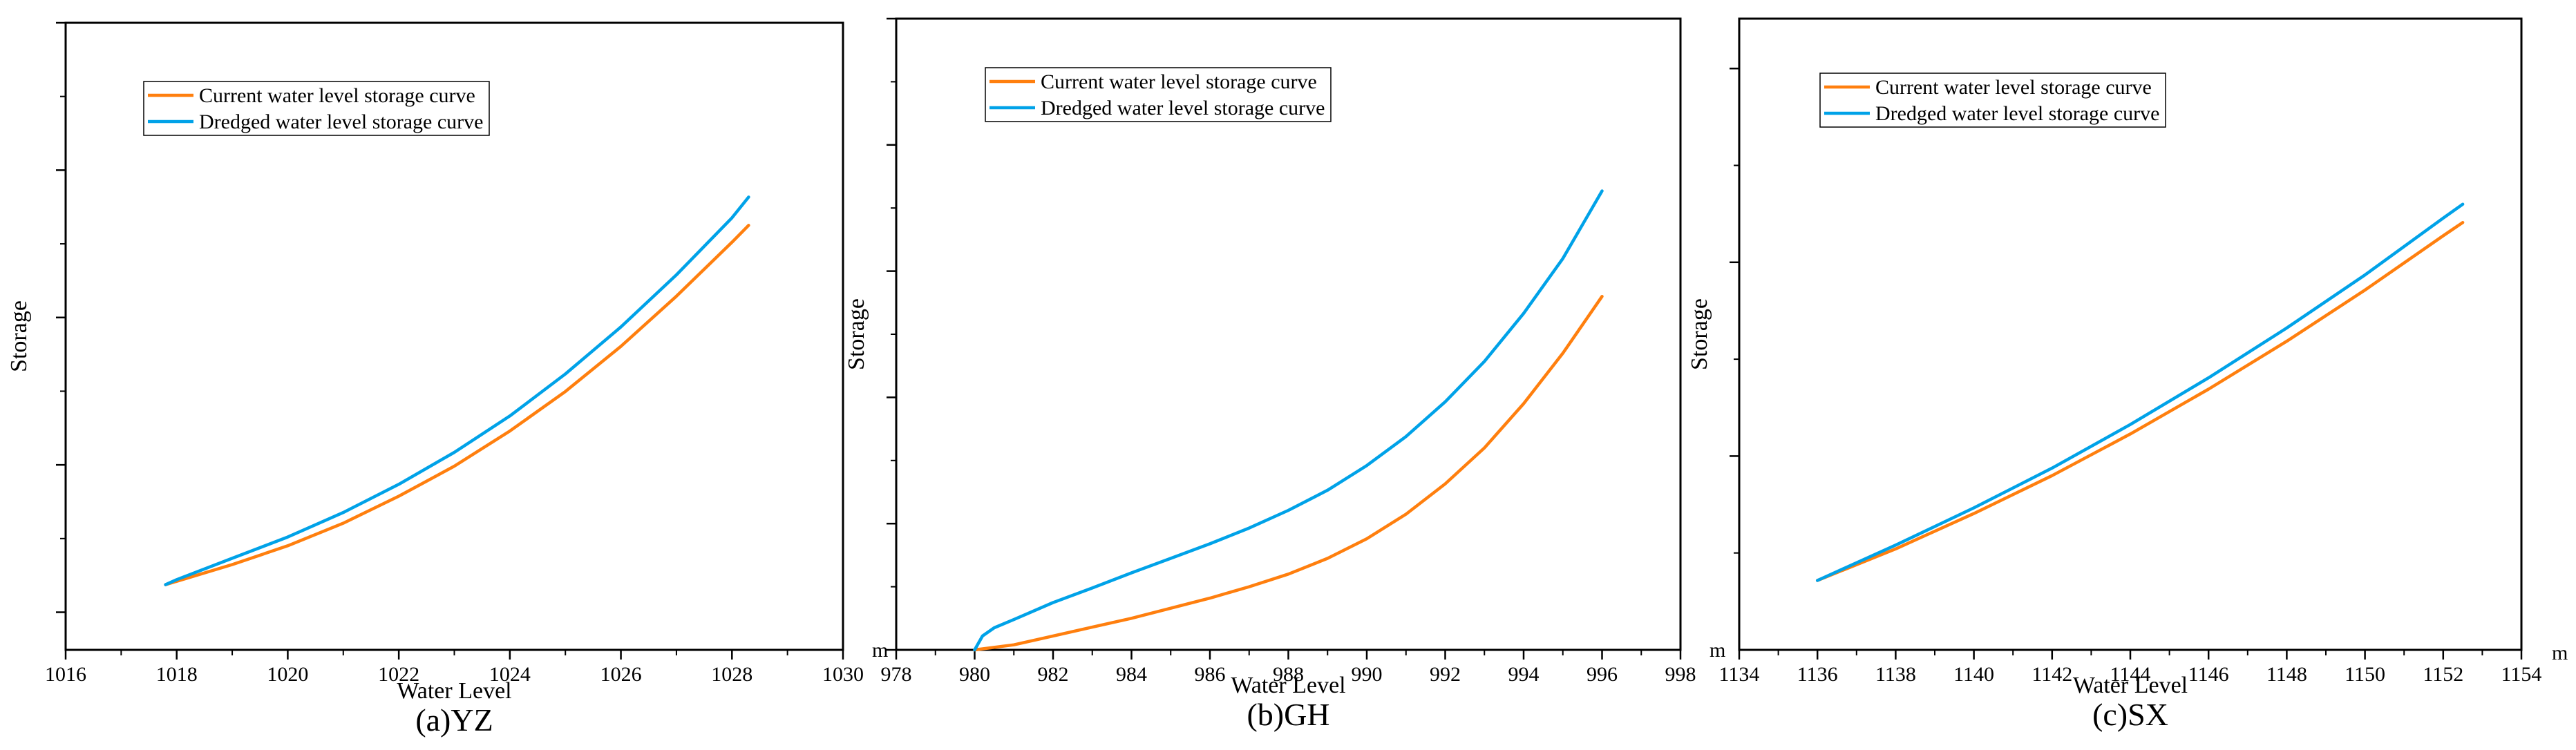 This screenshot has height=750, width=2576. I want to click on x-tick-label: 1018, so click(177, 674).